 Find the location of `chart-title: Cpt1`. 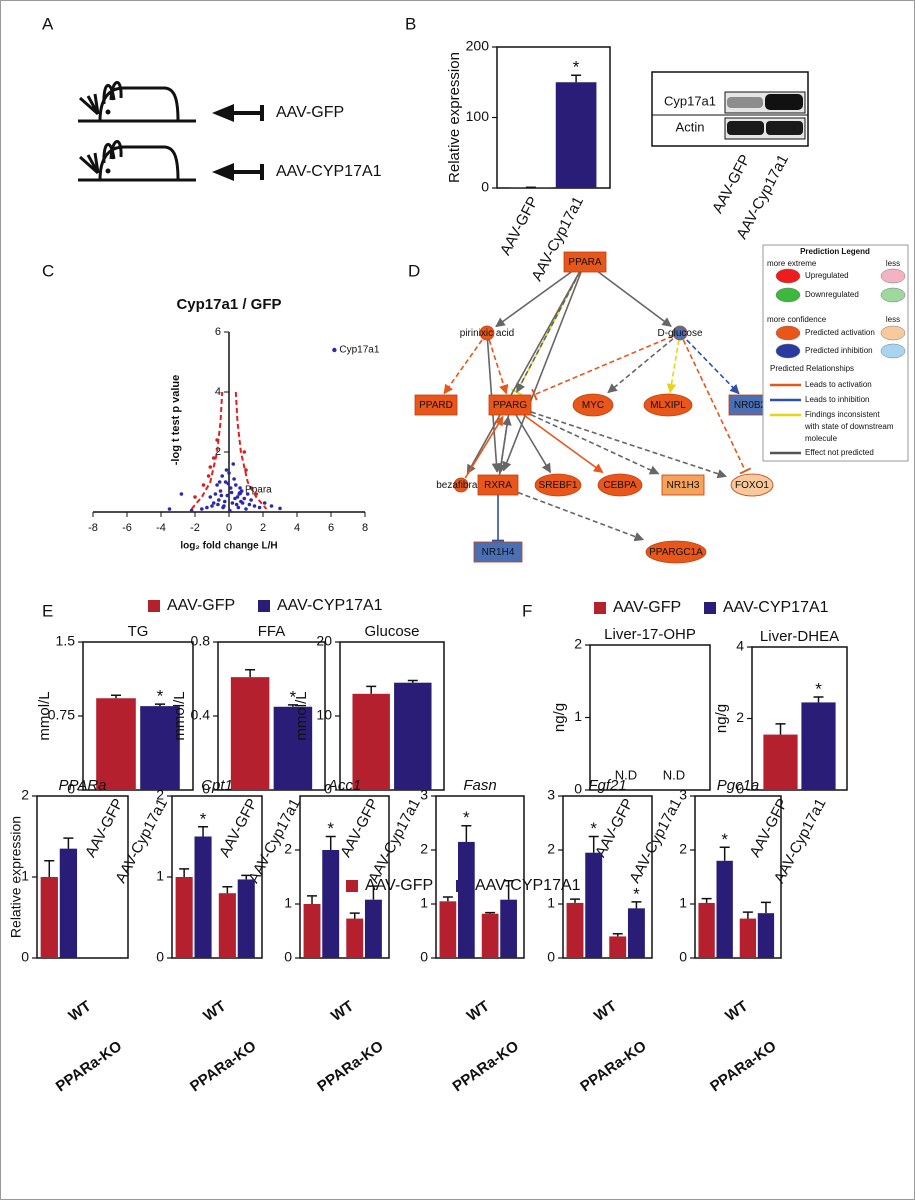

chart-title: Cpt1 is located at coordinates (217, 785).